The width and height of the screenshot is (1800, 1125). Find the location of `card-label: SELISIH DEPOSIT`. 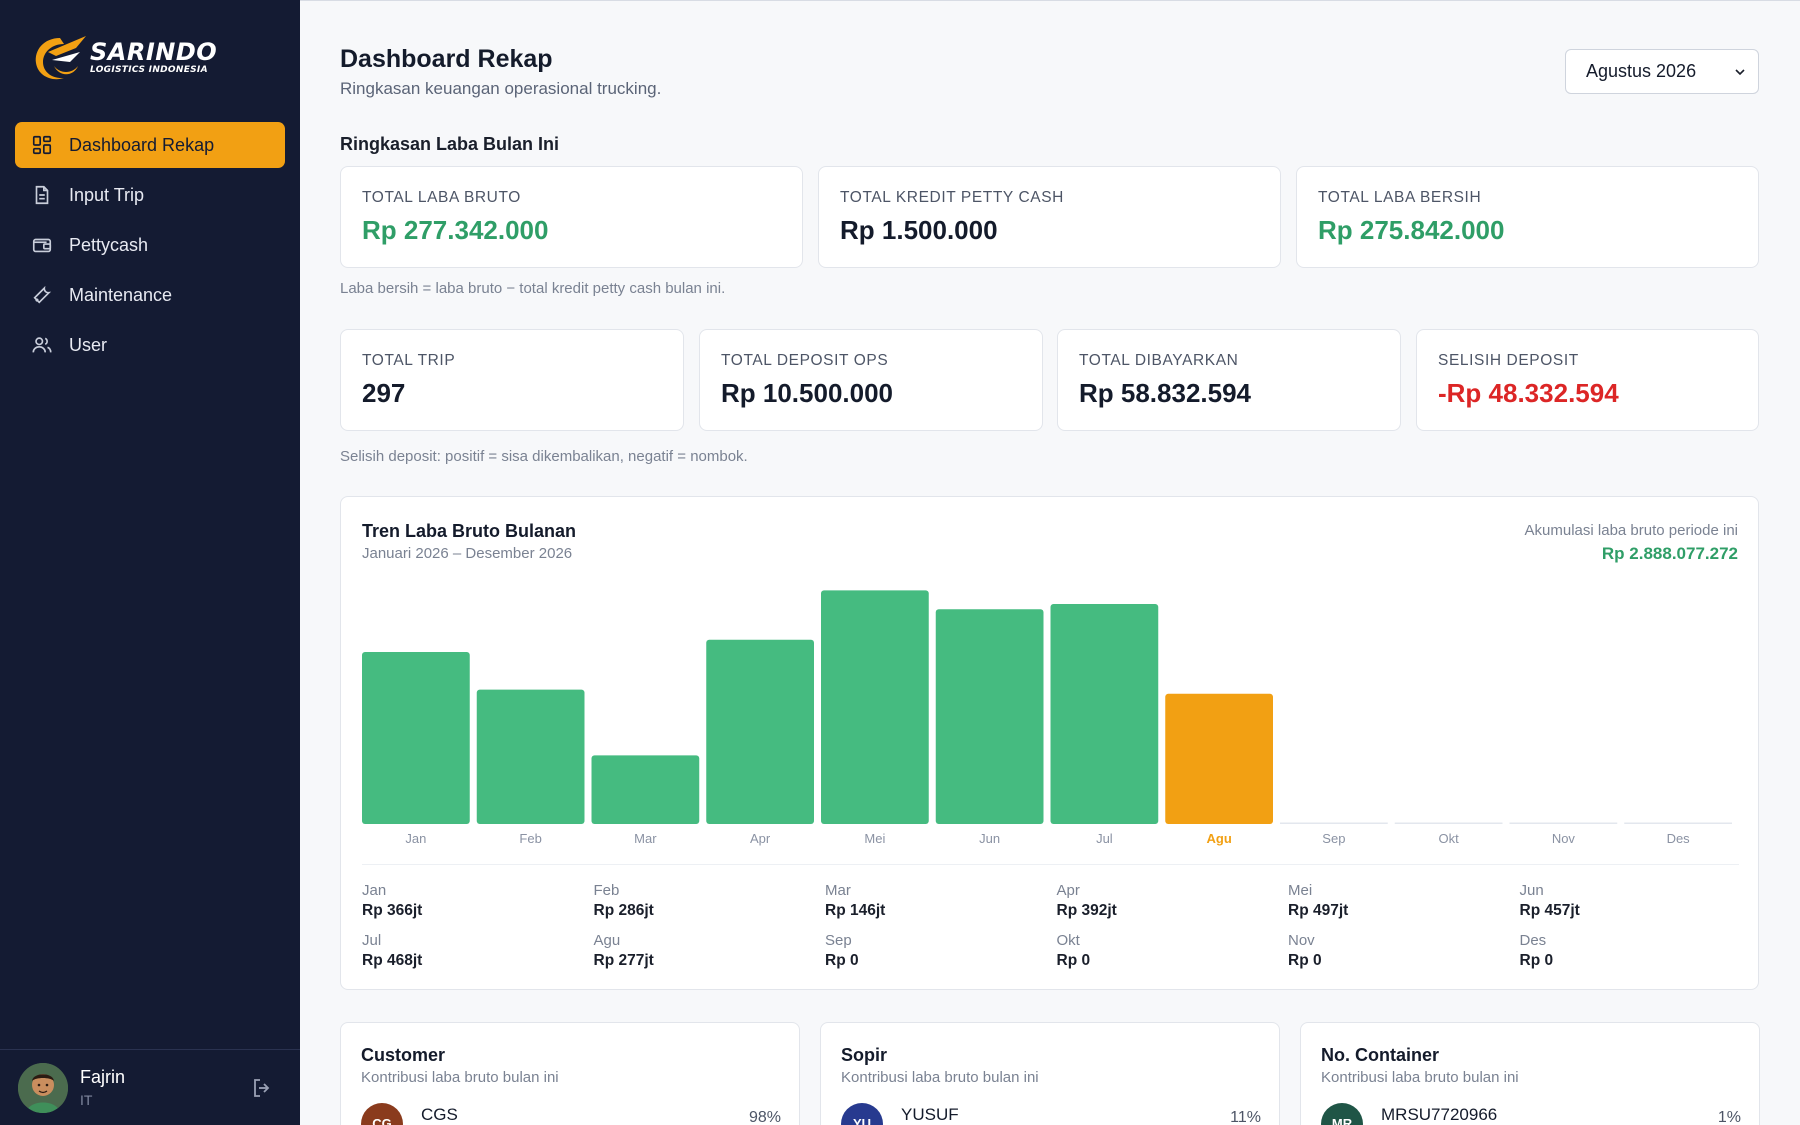

card-label: SELISIH DEPOSIT is located at coordinates (1508, 360).